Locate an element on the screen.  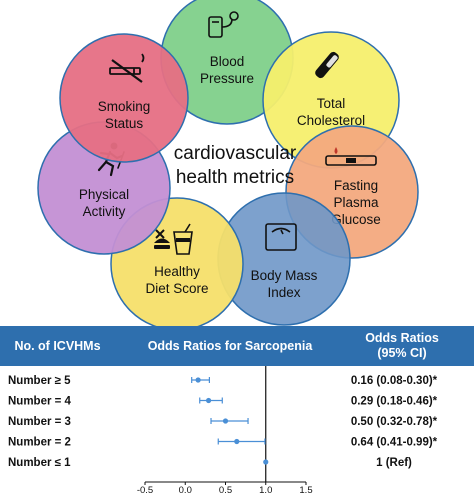
metric-label: Blood is located at coordinates (227, 61).